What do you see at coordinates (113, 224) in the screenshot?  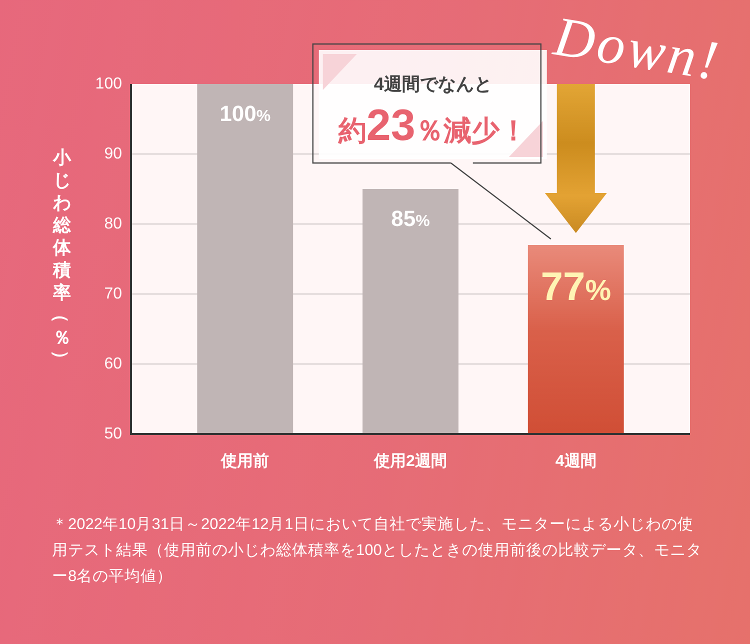 I see `y-tick-label: 80` at bounding box center [113, 224].